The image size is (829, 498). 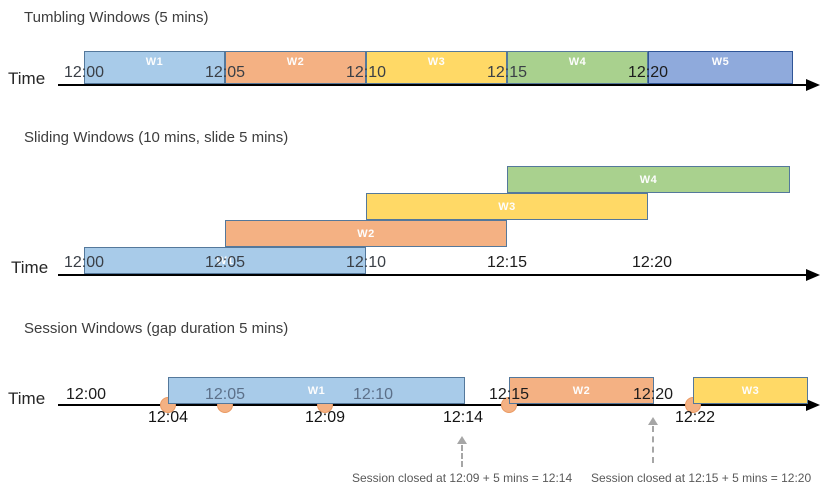 What do you see at coordinates (84, 72) in the screenshot?
I see `tumbling-tick-1200: 12:00` at bounding box center [84, 72].